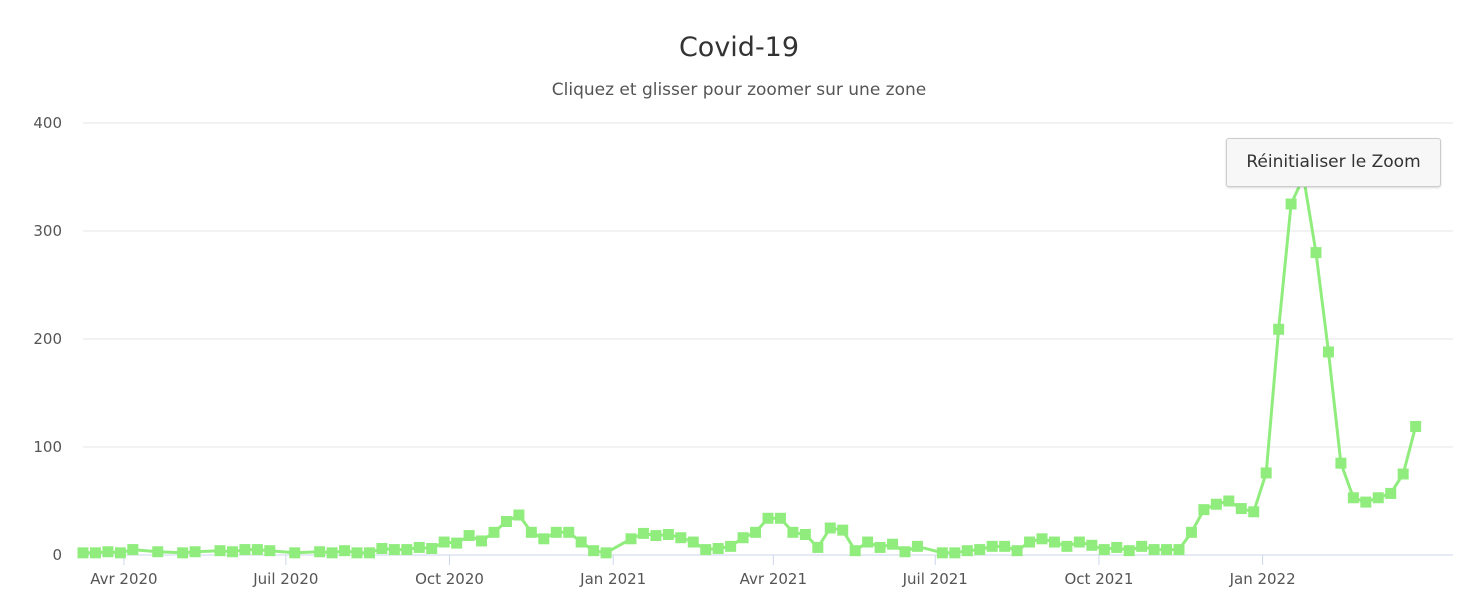 Image resolution: width=1478 pixels, height=613 pixels. Describe the element at coordinates (449, 579) in the screenshot. I see `x-tick-label: Oct 2020` at that location.